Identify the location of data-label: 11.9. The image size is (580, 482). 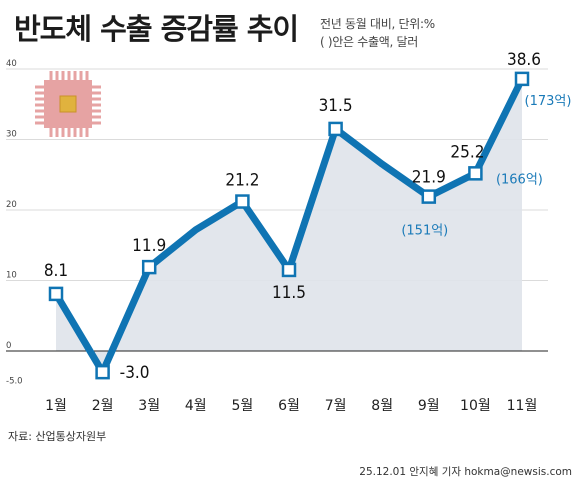
(149, 246).